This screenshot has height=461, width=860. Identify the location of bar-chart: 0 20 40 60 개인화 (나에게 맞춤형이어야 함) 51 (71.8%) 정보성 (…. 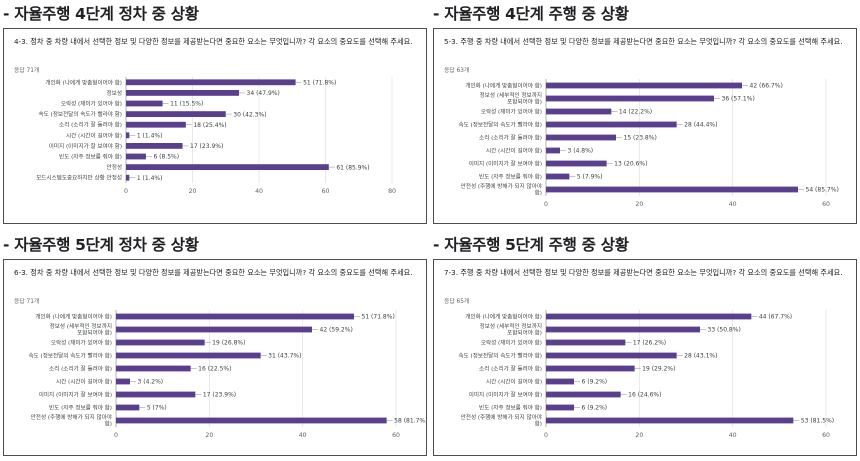
(227, 374).